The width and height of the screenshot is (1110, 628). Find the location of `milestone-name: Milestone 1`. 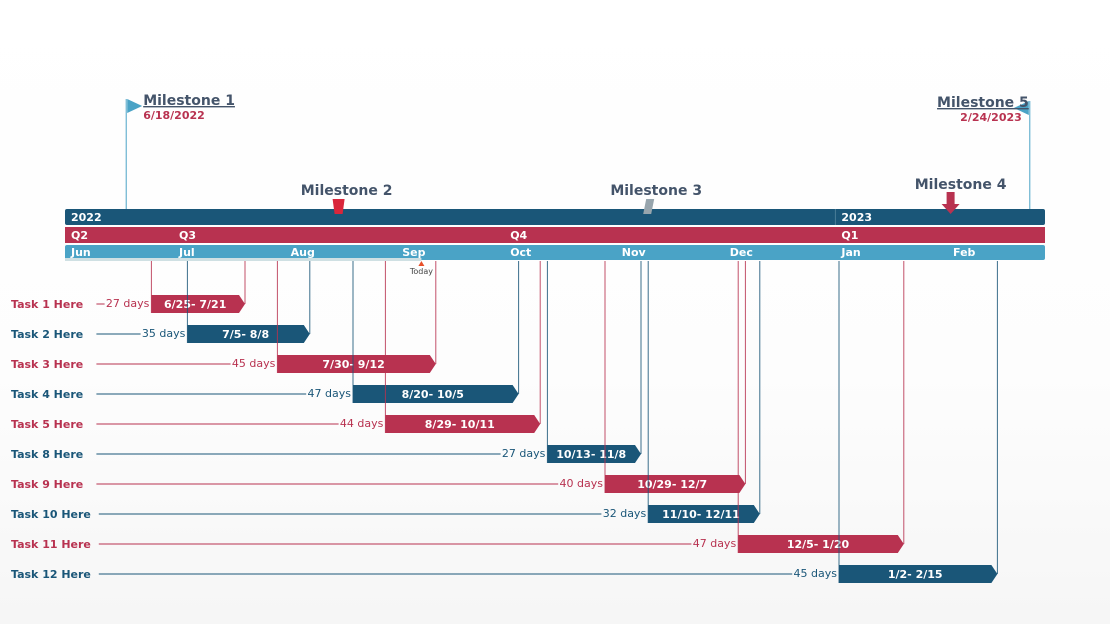

milestone-name: Milestone 1 is located at coordinates (189, 101).